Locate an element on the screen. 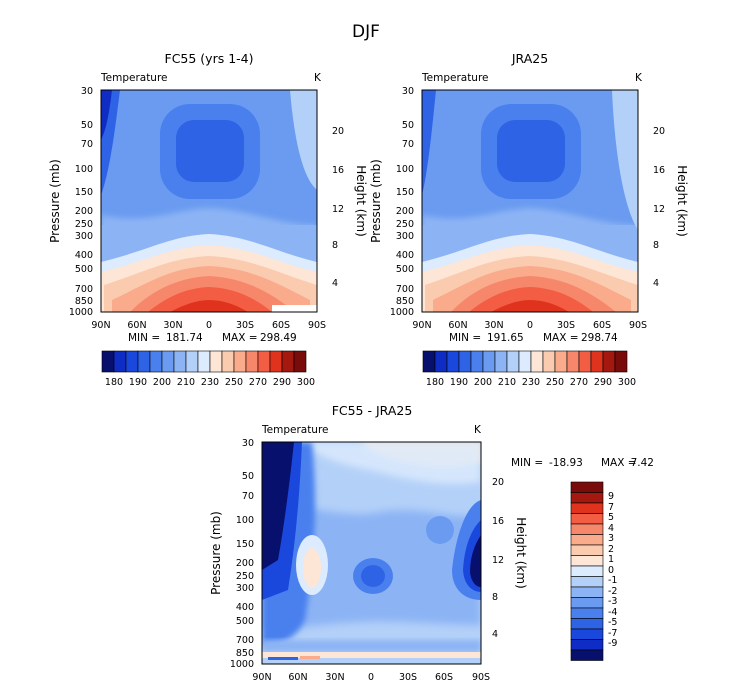 The height and width of the screenshot is (686, 733). y-tick: 250 is located at coordinates (405, 224).